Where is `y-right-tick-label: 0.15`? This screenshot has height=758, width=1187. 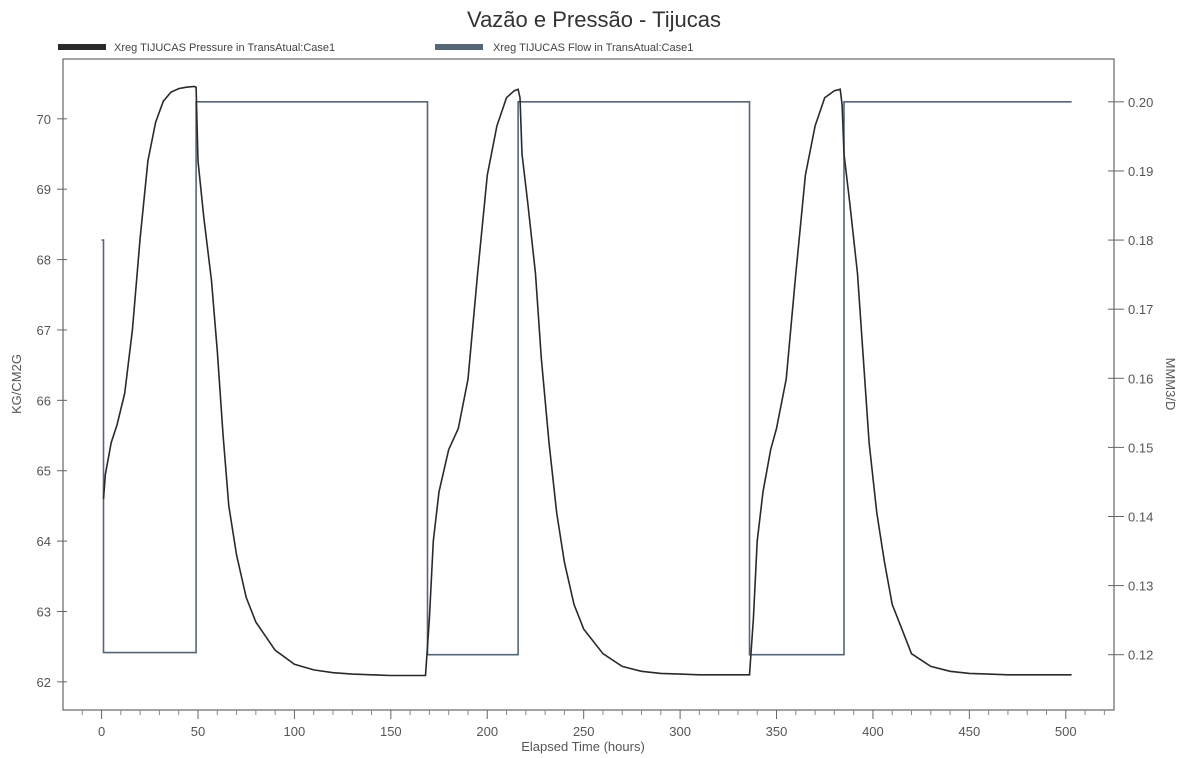
y-right-tick-label: 0.15 is located at coordinates (1140, 447).